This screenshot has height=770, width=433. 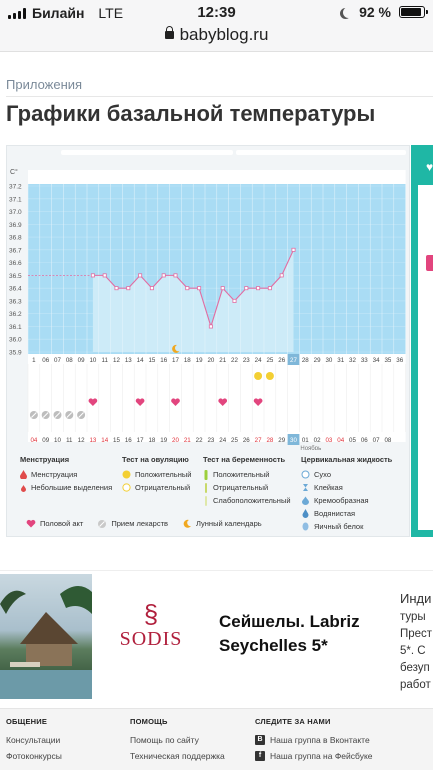 What do you see at coordinates (104, 360) in the screenshot?
I see `cycle-day-label: 11` at bounding box center [104, 360].